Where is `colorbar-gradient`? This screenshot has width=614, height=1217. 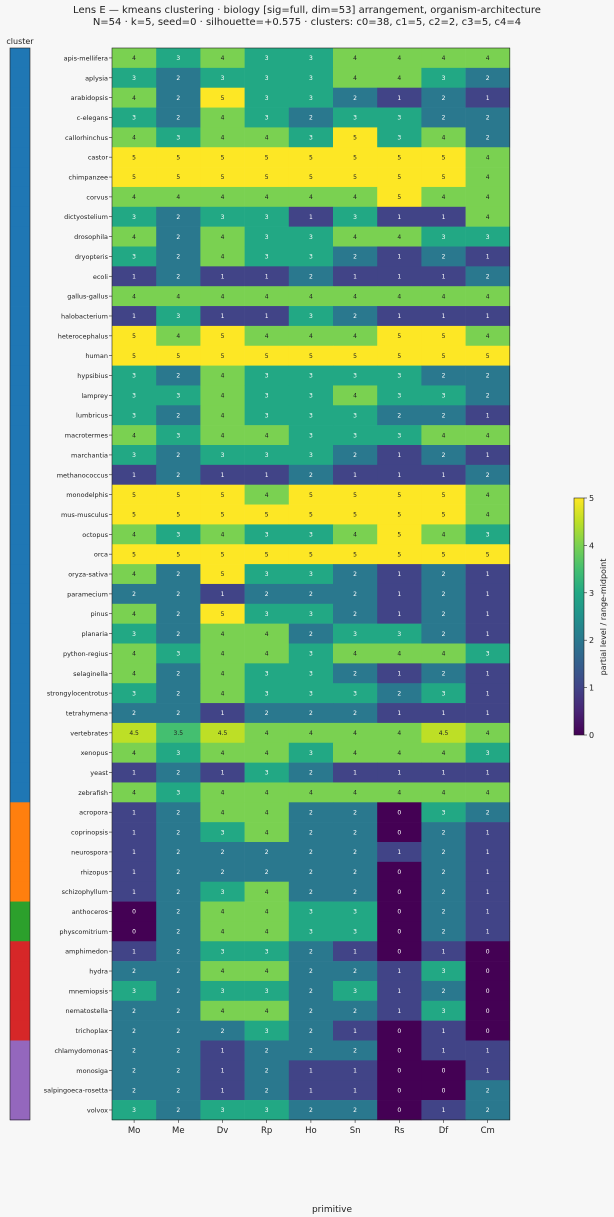 colorbar-gradient is located at coordinates (579, 616).